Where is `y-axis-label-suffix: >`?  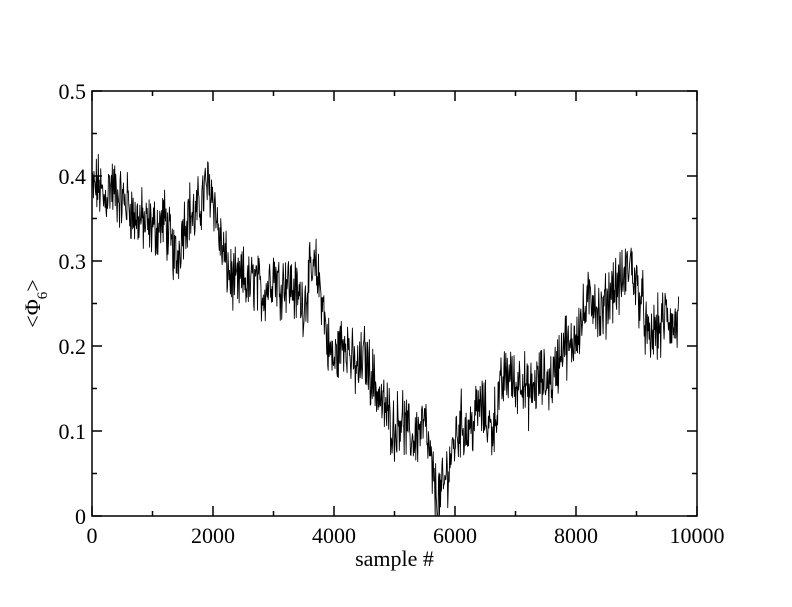 y-axis-label-suffix: > is located at coordinates (32, 285).